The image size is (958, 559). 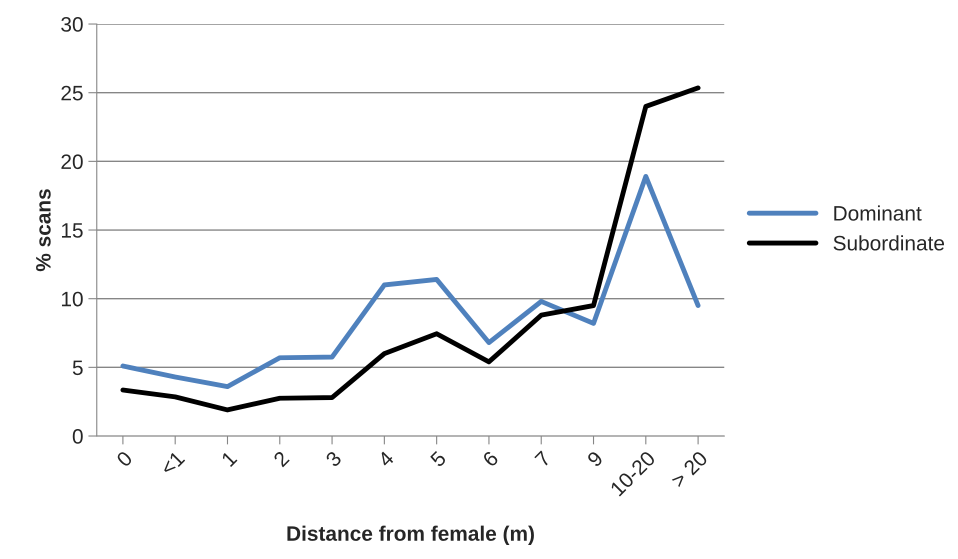 I want to click on y-tick-label: 25, so click(x=72, y=93).